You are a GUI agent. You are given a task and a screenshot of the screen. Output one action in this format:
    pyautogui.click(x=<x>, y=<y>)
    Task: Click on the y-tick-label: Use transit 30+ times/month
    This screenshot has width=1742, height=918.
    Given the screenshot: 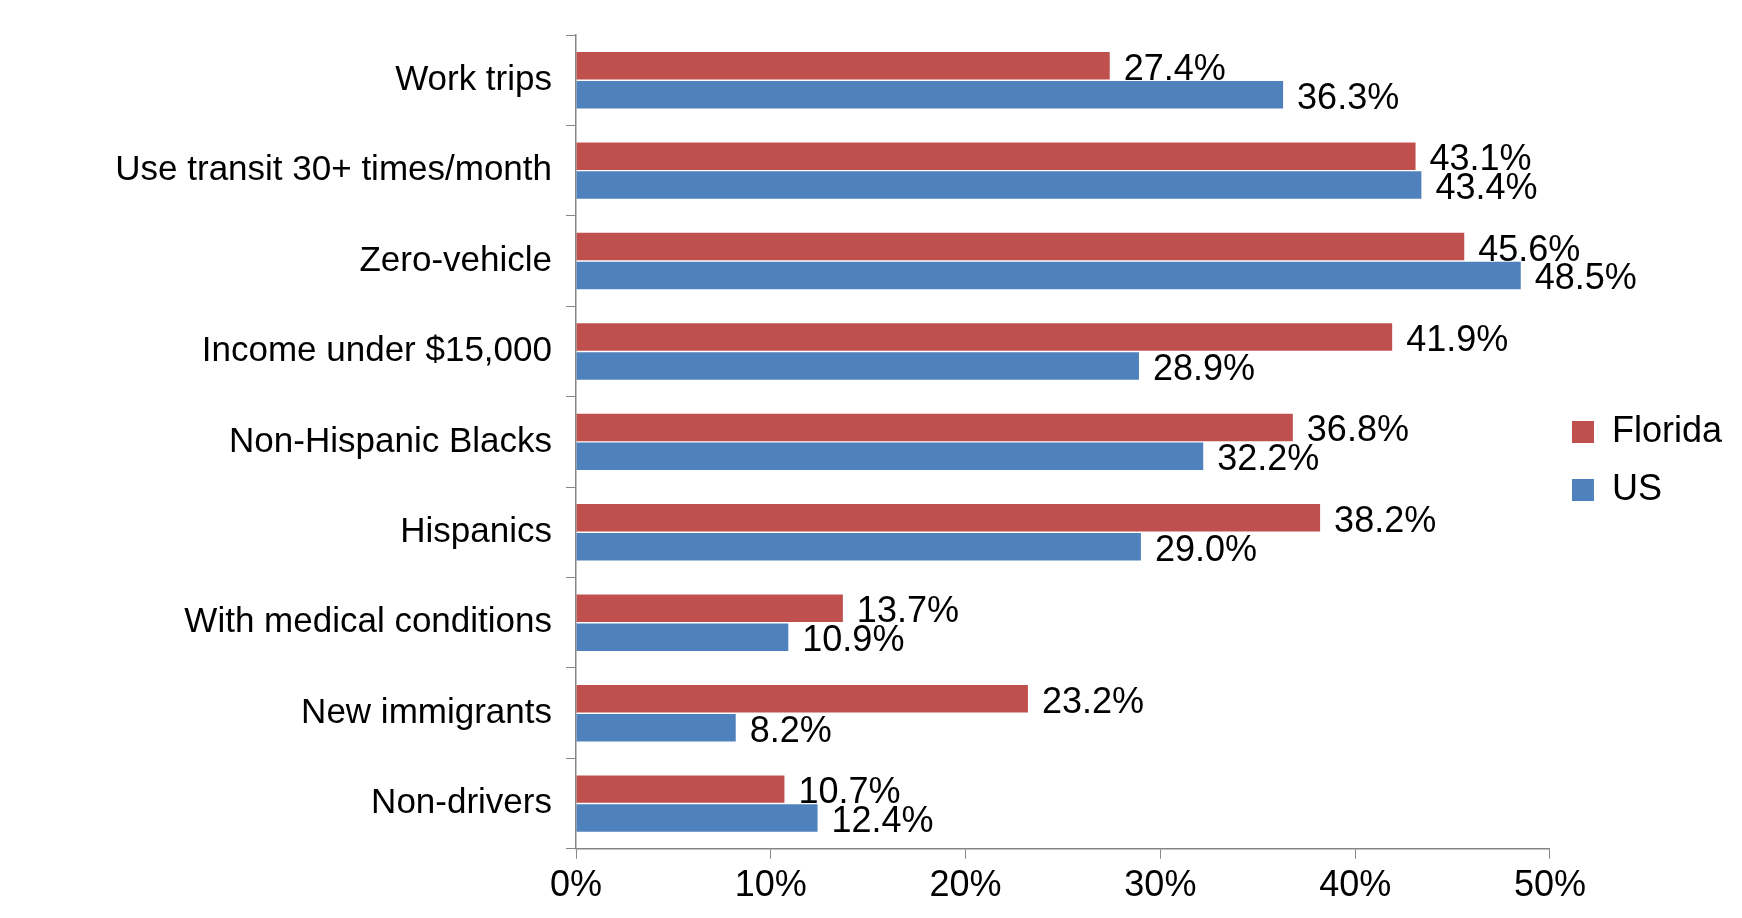 What is the action you would take?
    pyautogui.click(x=333, y=168)
    